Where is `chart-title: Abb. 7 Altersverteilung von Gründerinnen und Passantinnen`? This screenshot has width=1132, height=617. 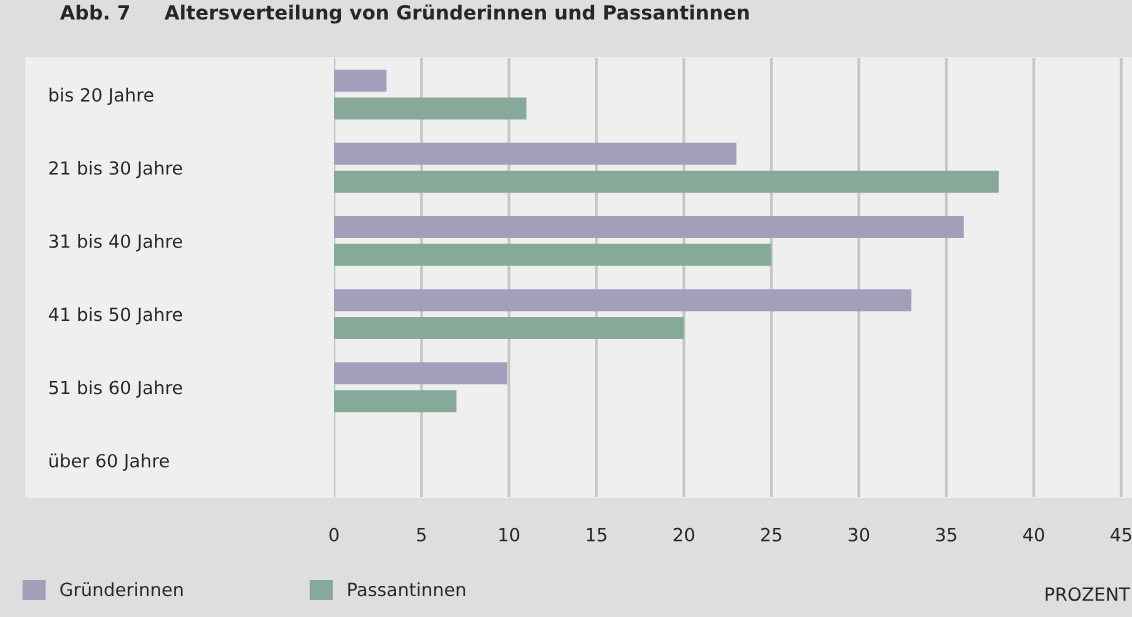 chart-title: Abb. 7 Altersverteilung von Gründerinnen und Passantinnen is located at coordinates (404, 14).